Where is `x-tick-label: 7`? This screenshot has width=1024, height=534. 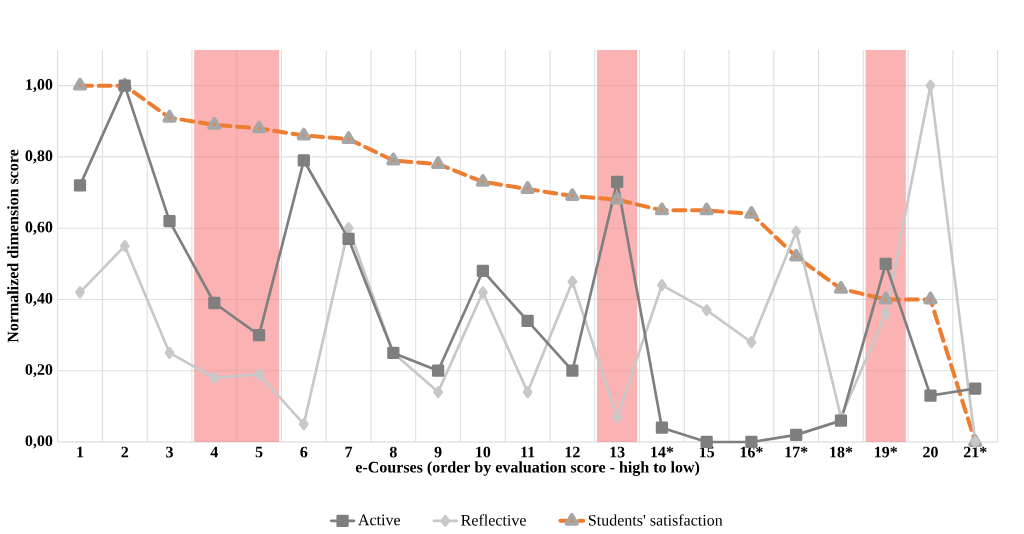
x-tick-label: 7 is located at coordinates (349, 452).